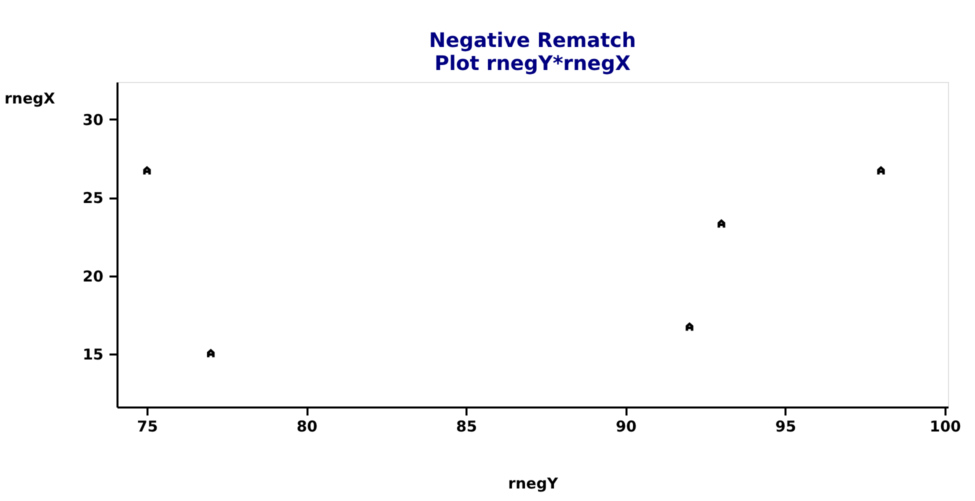  I want to click on x-tick-label: 90, so click(626, 427).